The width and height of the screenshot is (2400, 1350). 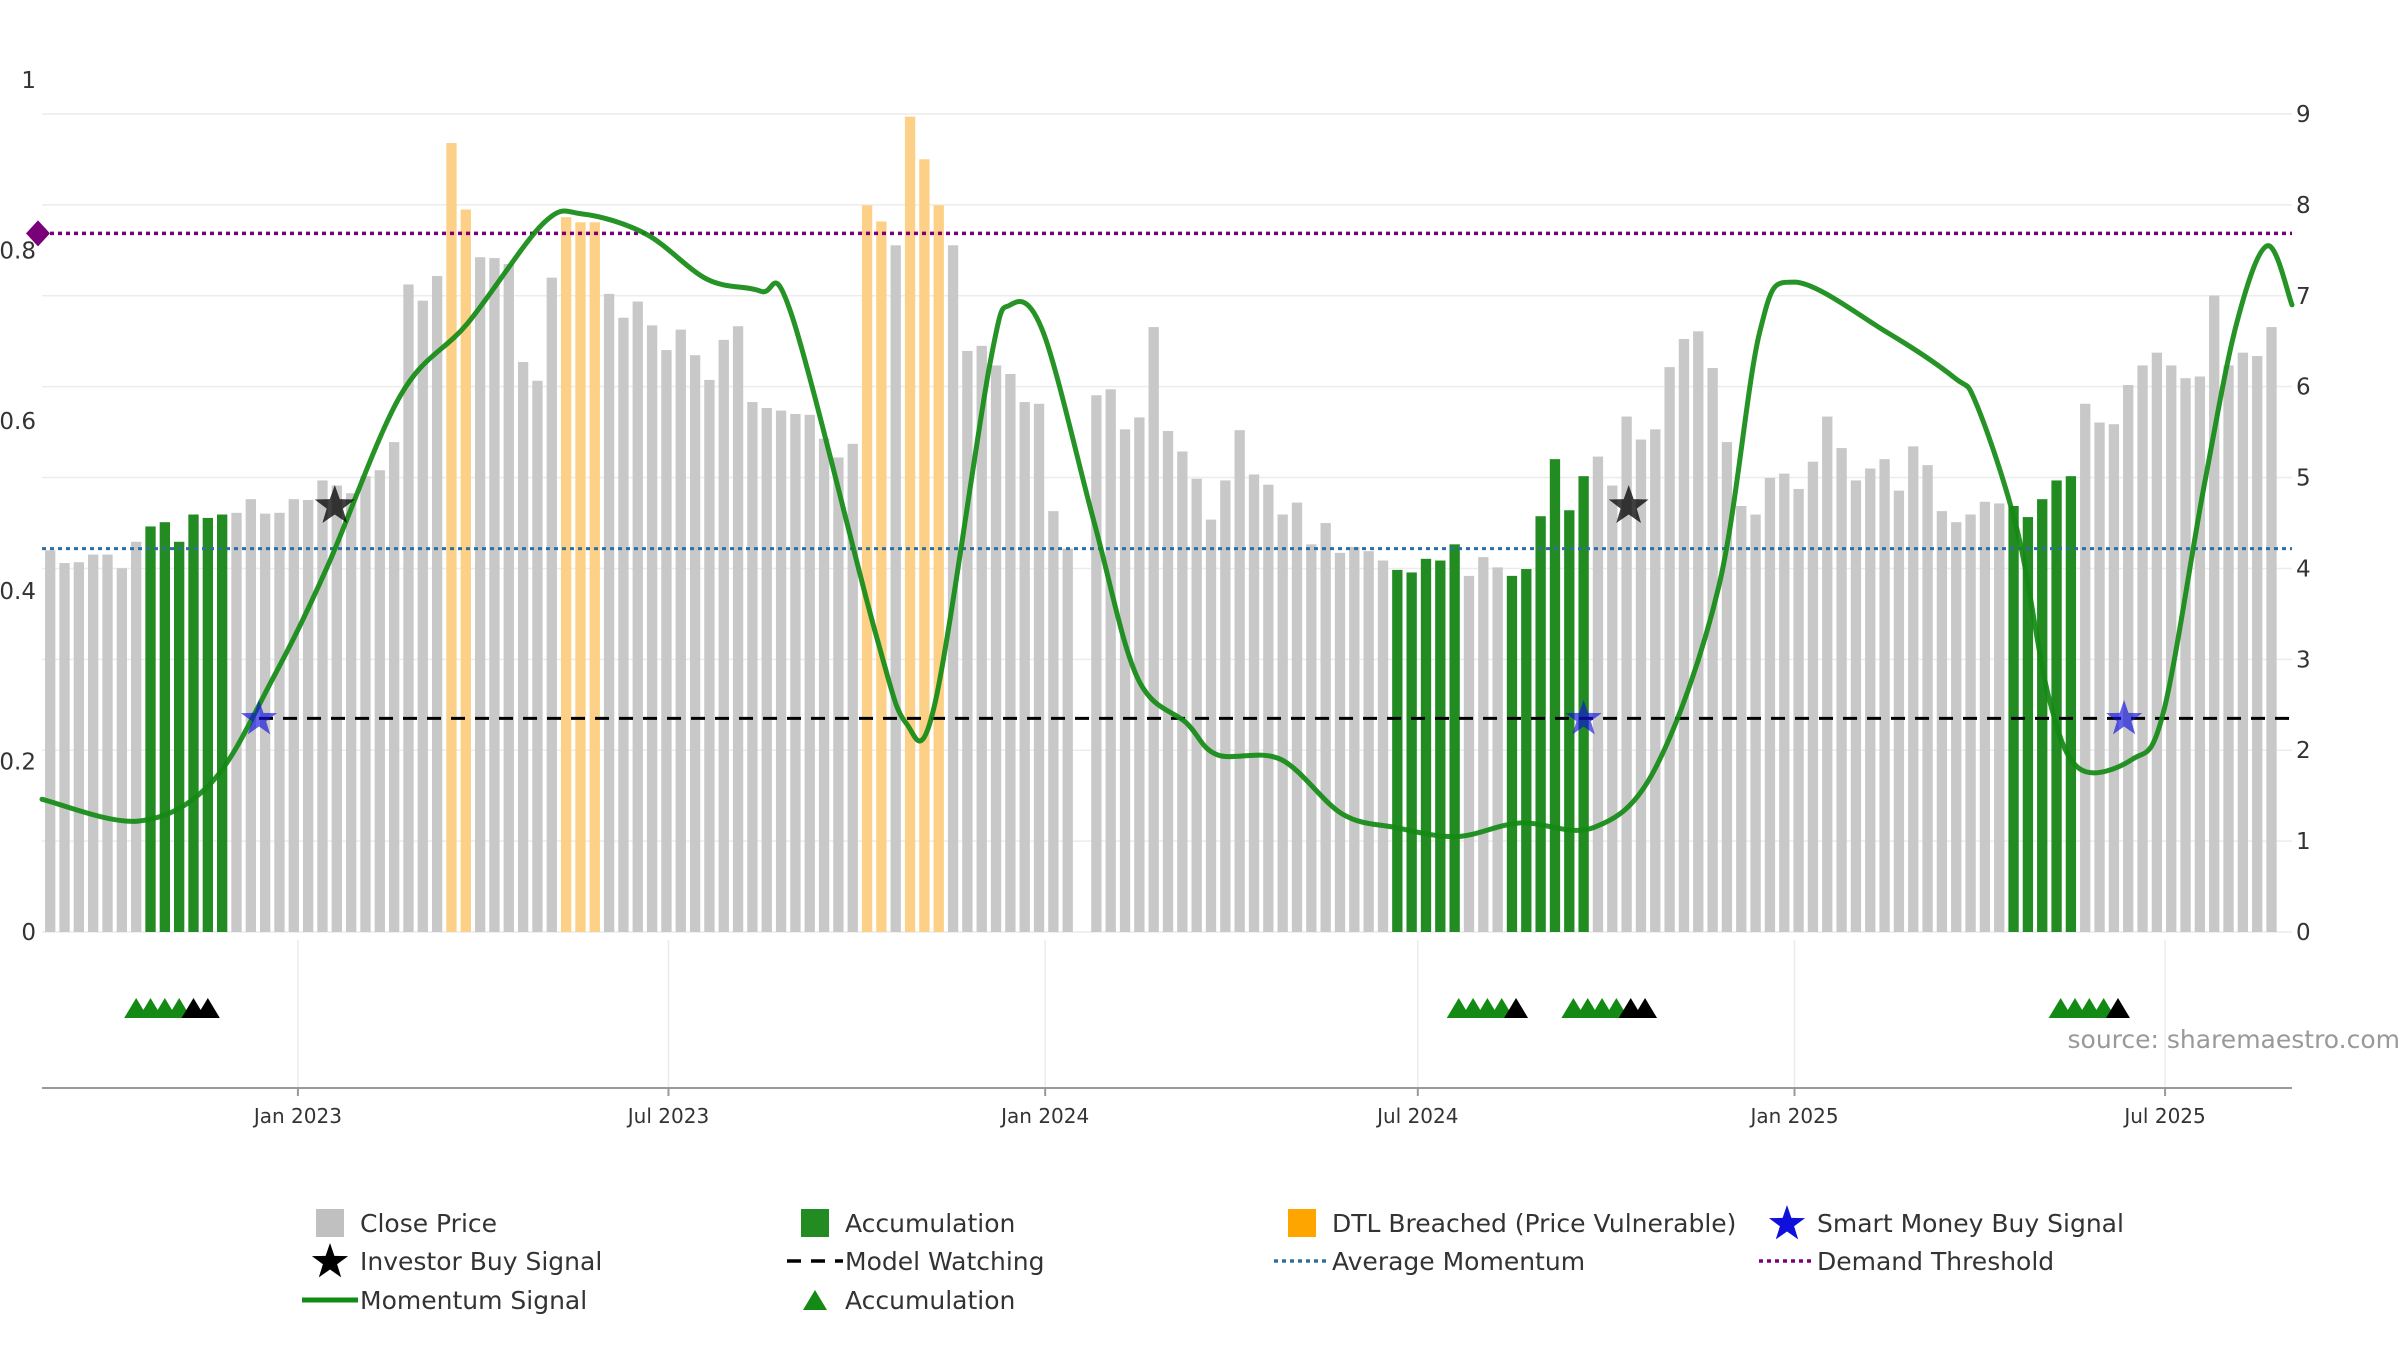 What do you see at coordinates (1534, 1223) in the screenshot?
I see `legend-label: DTL Breached (Price Vulnerable)` at bounding box center [1534, 1223].